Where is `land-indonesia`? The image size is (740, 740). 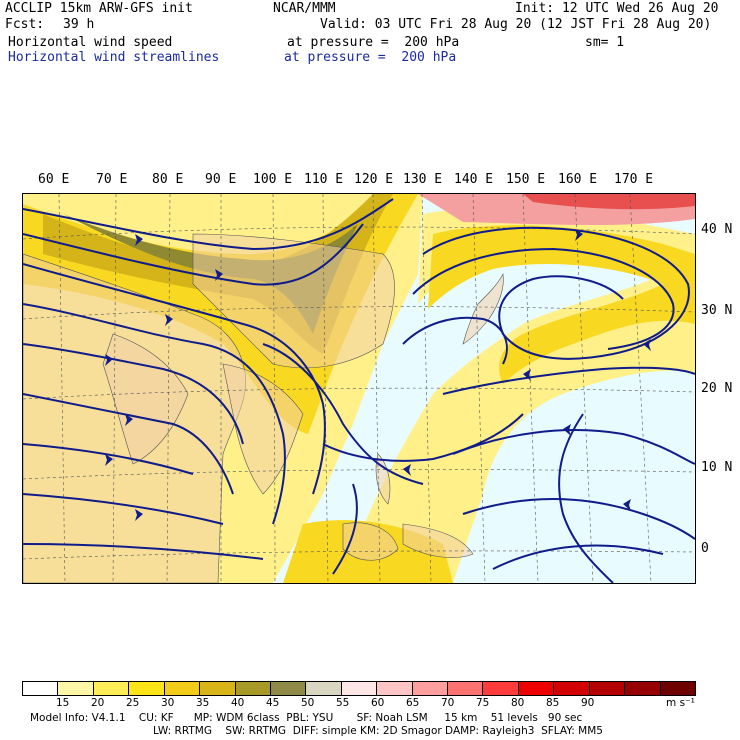
land-indonesia is located at coordinates (438, 540).